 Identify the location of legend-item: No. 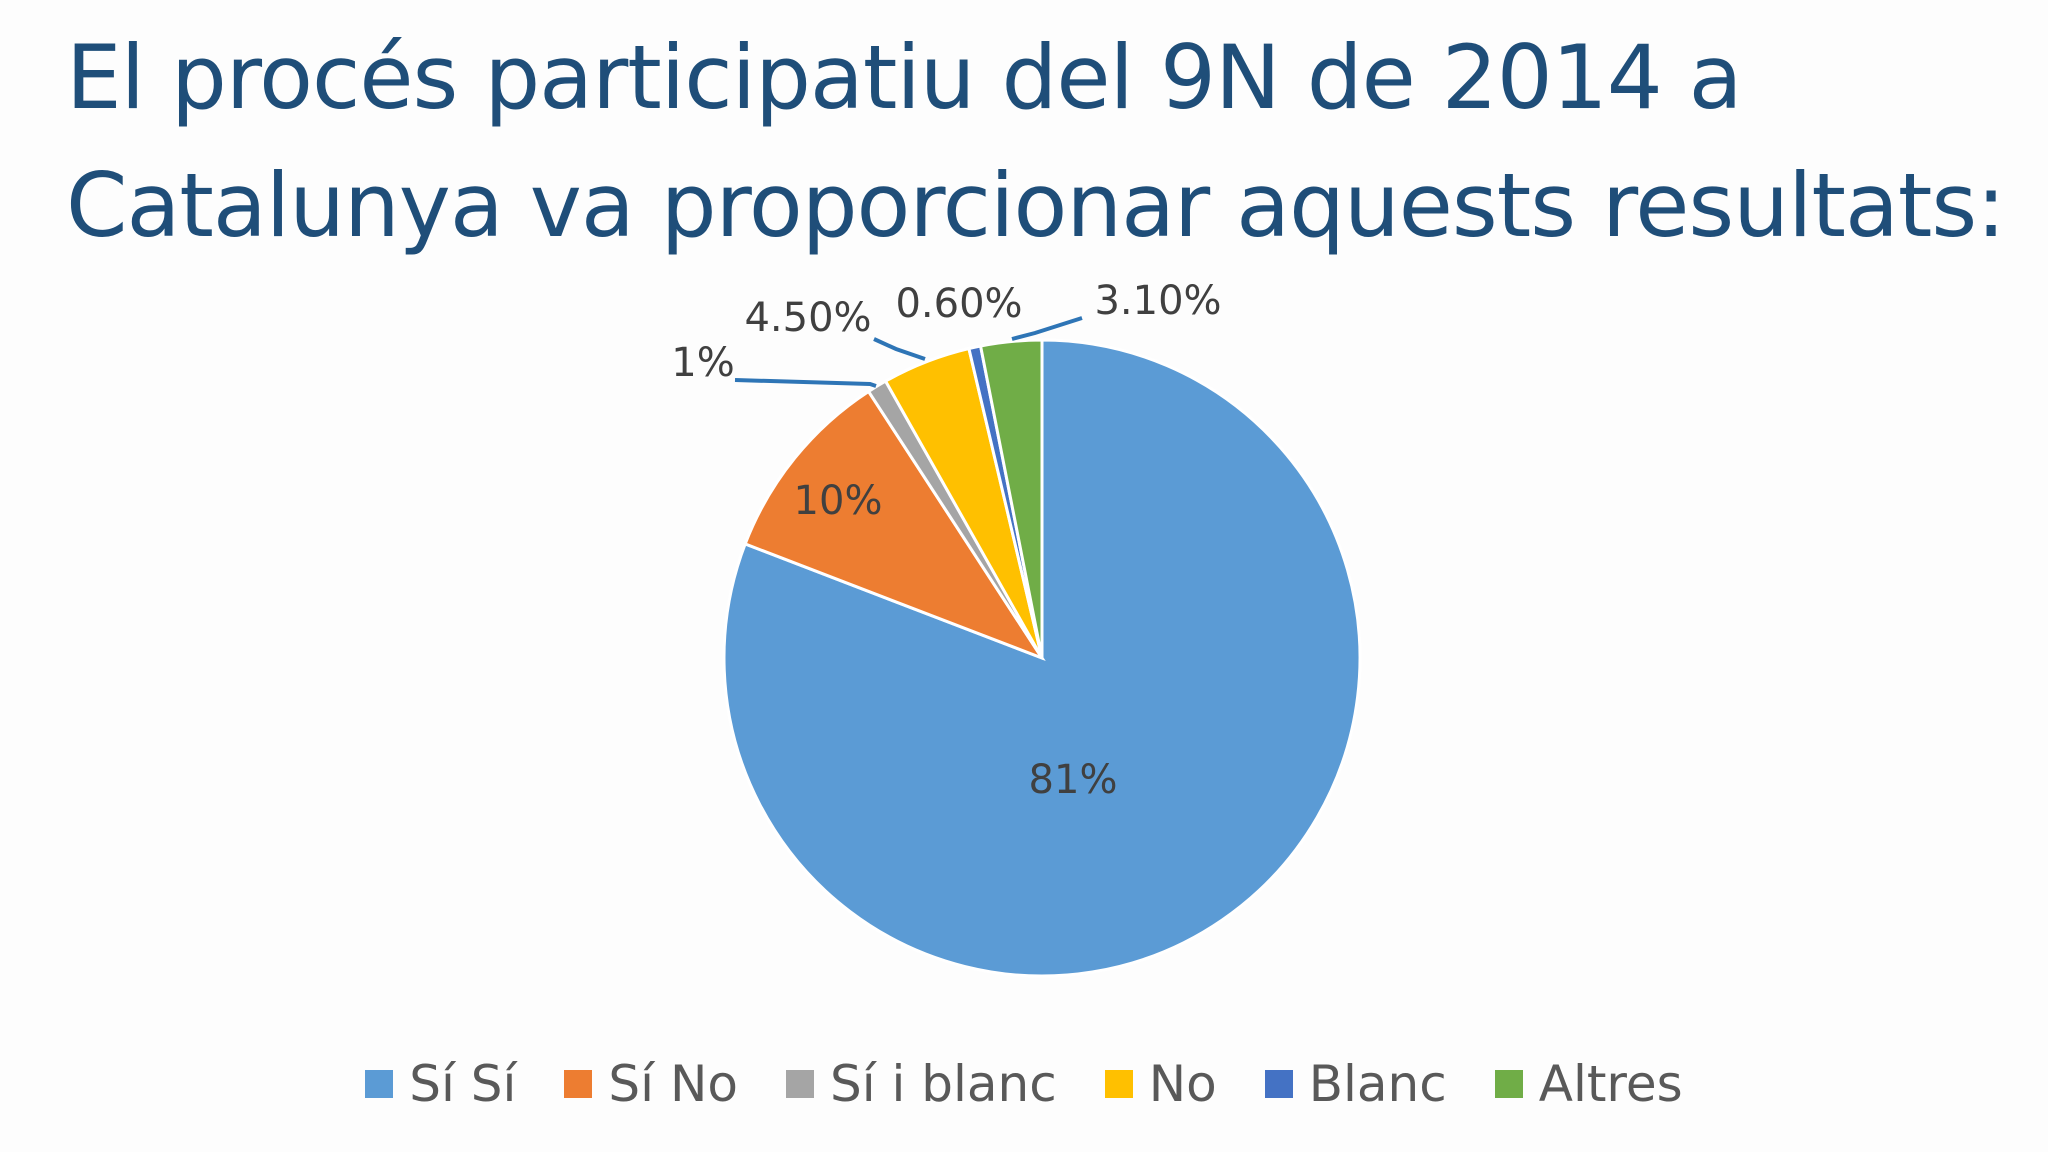
(1160, 1084).